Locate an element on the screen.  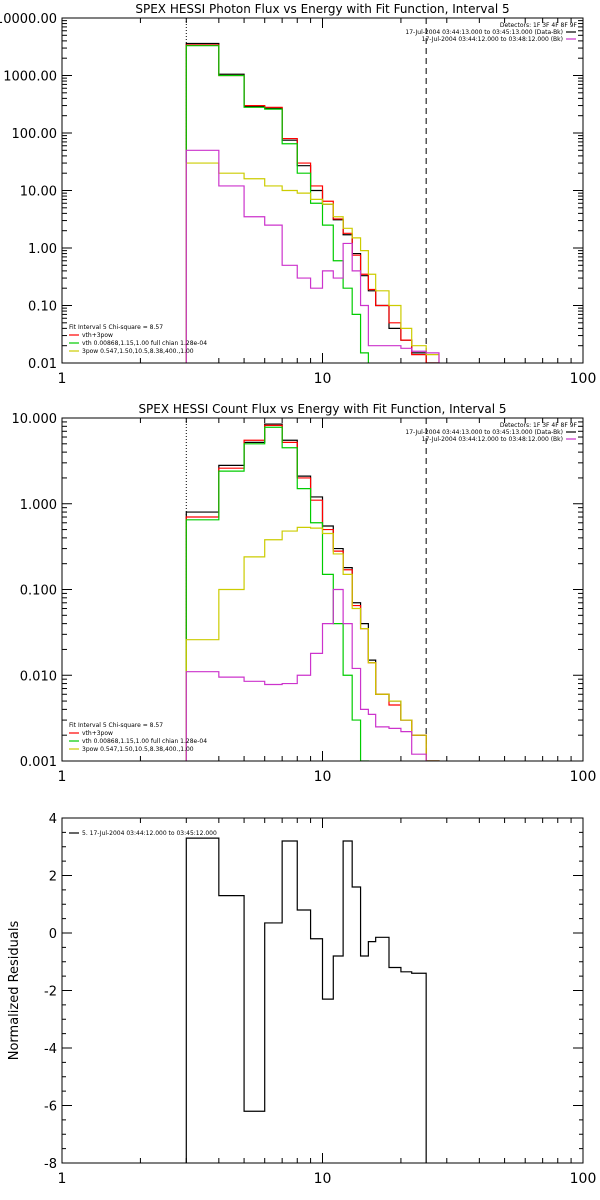
y-tick-label: 10.000 is located at coordinates (35, 419).